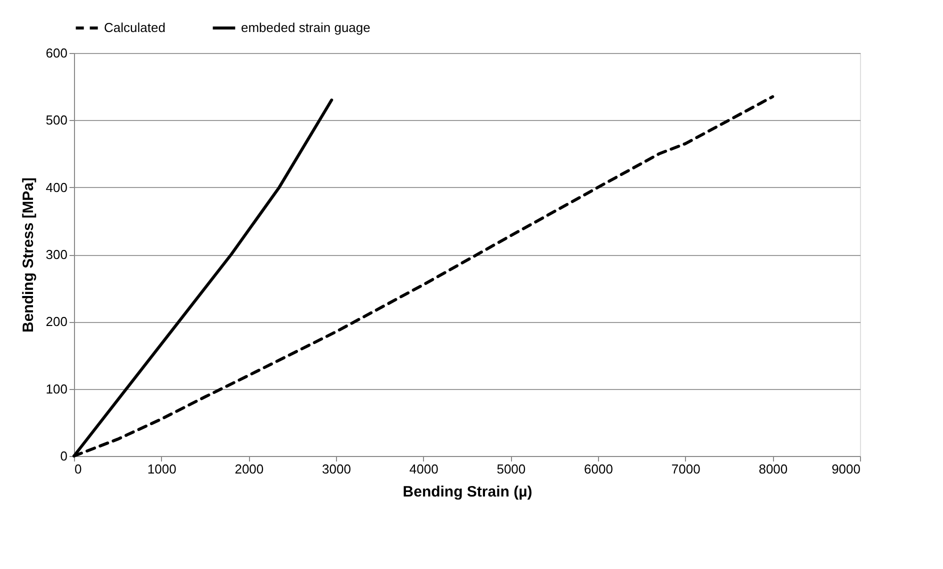  Describe the element at coordinates (161, 469) in the screenshot. I see `x-tick-label: 1000` at that location.